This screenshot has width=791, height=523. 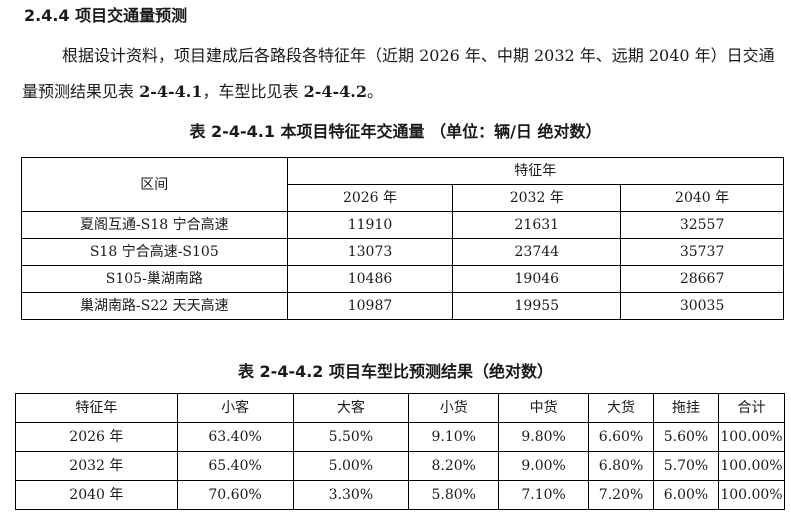 I want to click on ratio-cell: 9.10%, so click(x=454, y=437).